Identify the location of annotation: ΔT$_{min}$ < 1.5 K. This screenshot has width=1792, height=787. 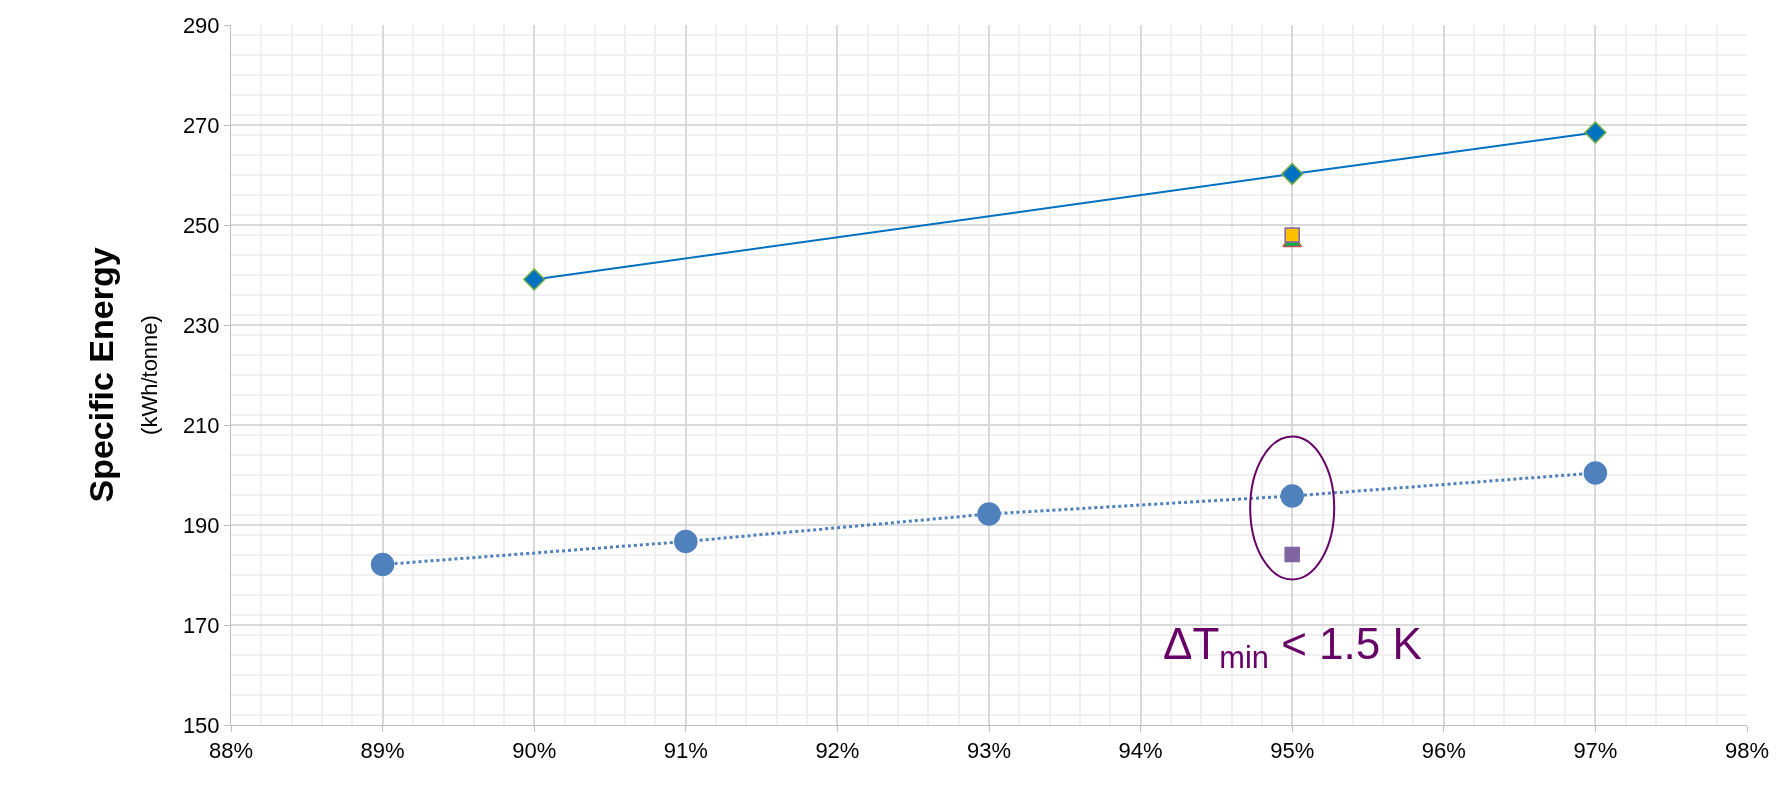
(1292, 647).